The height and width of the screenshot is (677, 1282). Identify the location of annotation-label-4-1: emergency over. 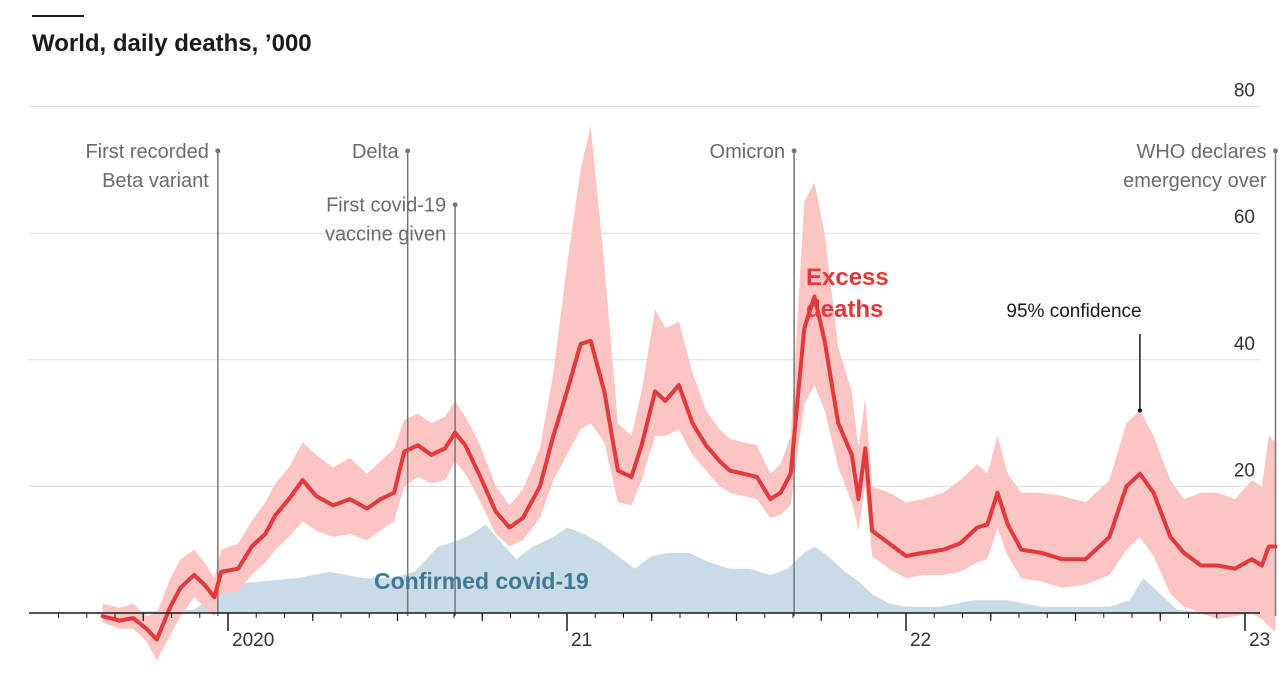
(1195, 181).